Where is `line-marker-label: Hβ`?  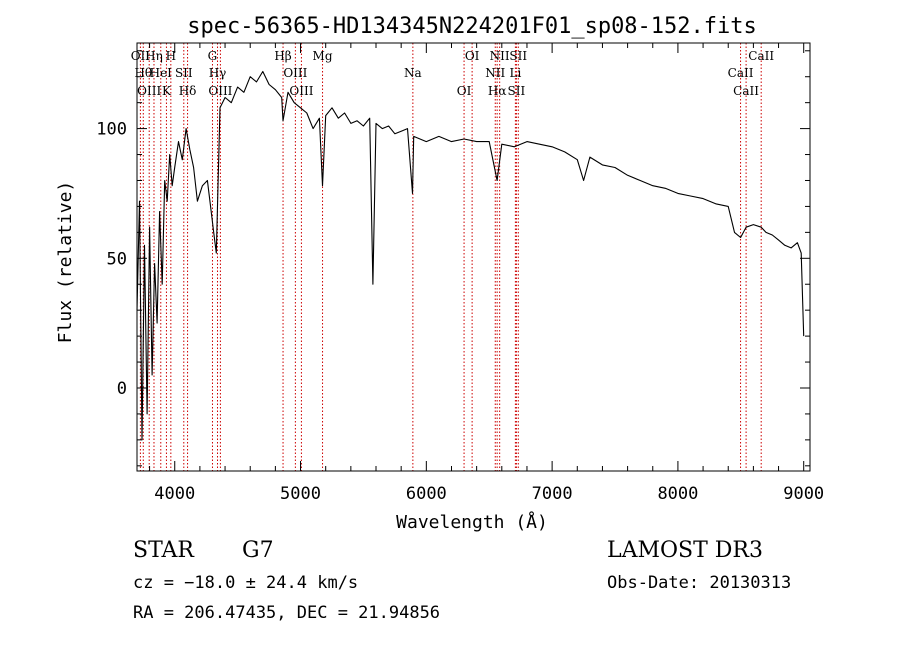
line-marker-label: Hβ is located at coordinates (282, 56).